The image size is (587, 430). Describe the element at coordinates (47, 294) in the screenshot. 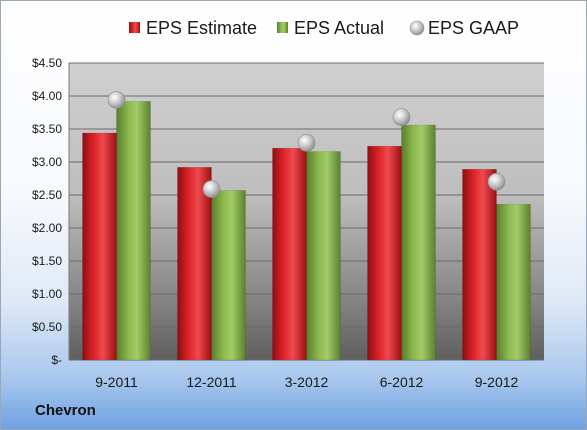

I see `y-tick-label: $1.00` at that location.